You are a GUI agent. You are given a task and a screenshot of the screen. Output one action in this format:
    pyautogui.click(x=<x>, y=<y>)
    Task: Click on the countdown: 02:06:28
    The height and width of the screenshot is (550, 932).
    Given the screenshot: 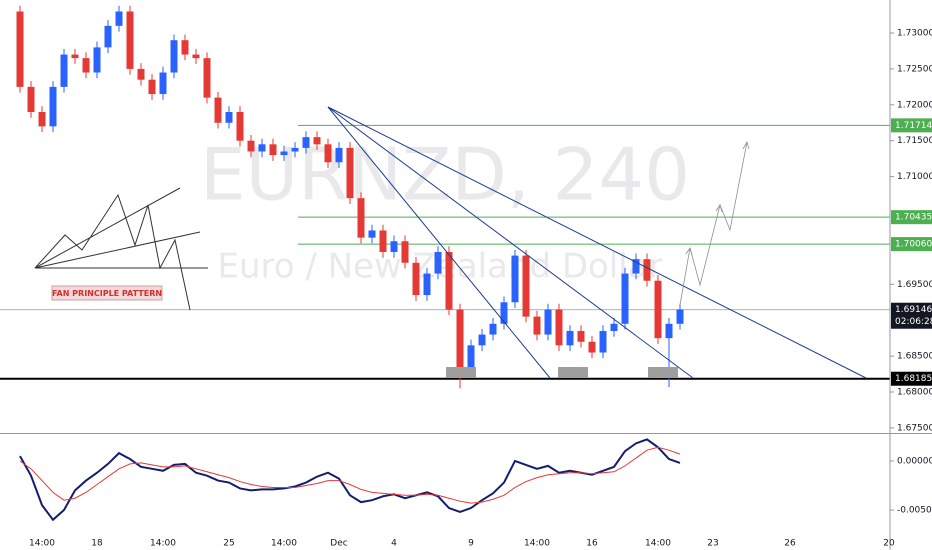 What is the action you would take?
    pyautogui.click(x=913, y=322)
    